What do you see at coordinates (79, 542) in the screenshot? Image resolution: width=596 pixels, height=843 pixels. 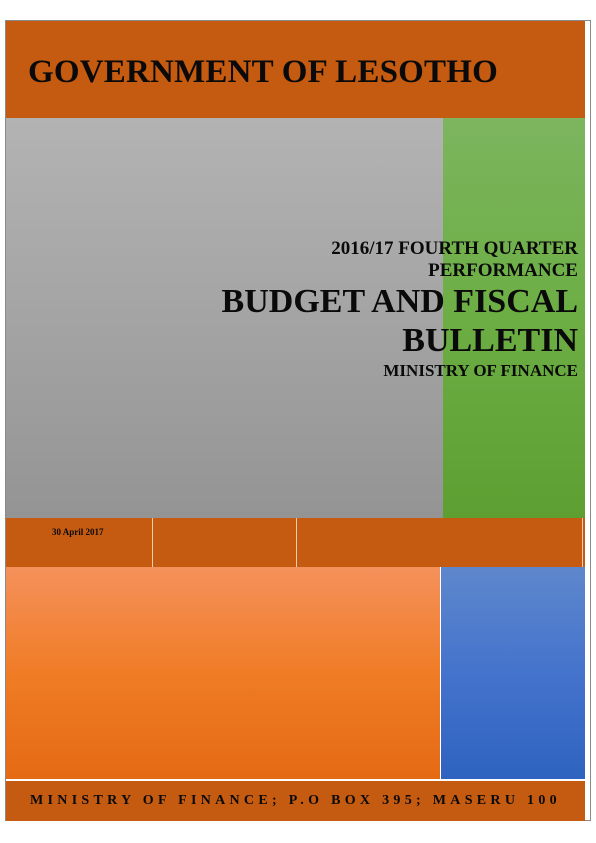 I see `date-cell: 30 April 2017` at bounding box center [79, 542].